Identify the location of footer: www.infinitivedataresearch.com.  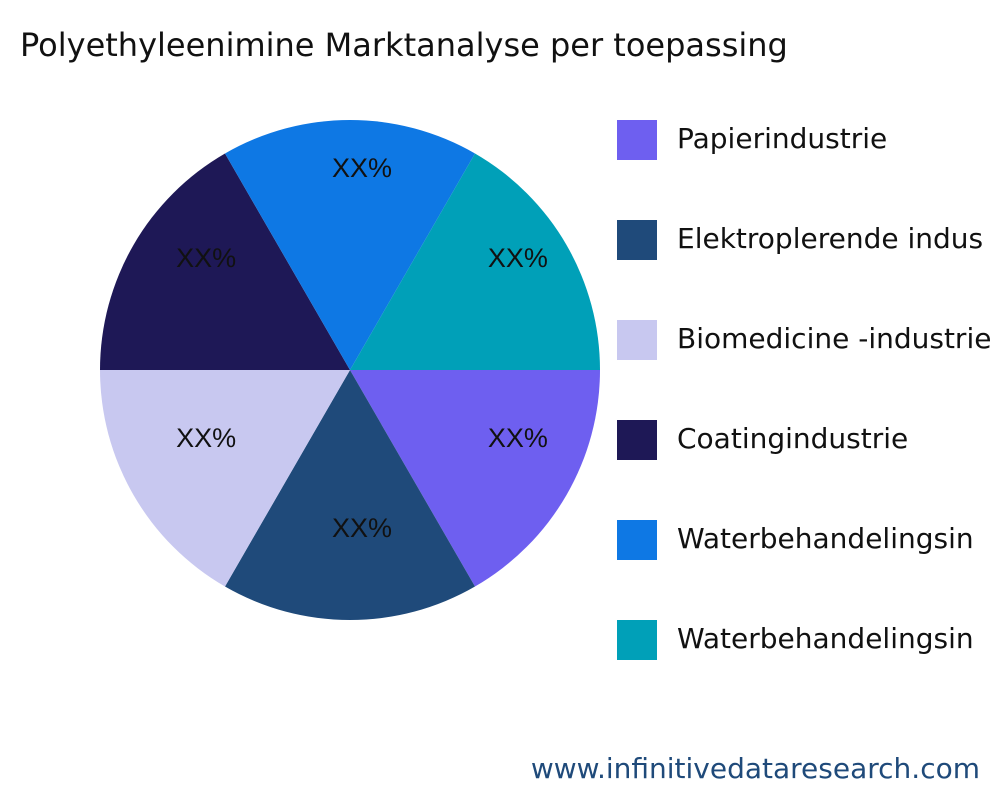
(755, 768).